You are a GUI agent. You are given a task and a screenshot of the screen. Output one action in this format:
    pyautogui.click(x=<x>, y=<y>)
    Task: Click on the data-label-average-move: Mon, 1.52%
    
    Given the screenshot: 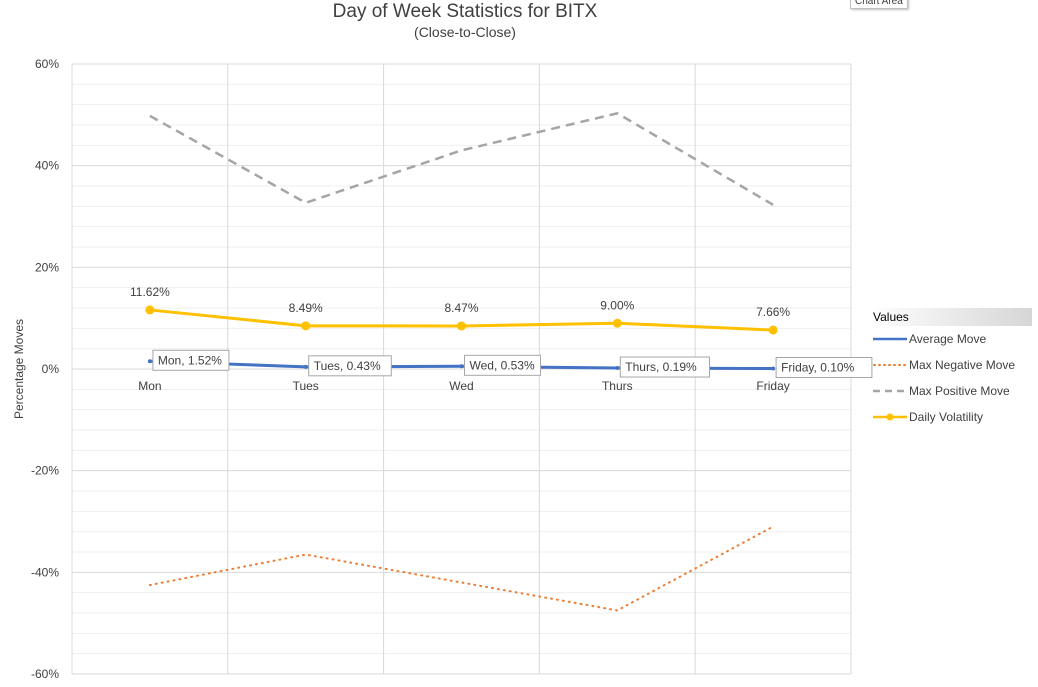 What is the action you would take?
    pyautogui.click(x=190, y=360)
    